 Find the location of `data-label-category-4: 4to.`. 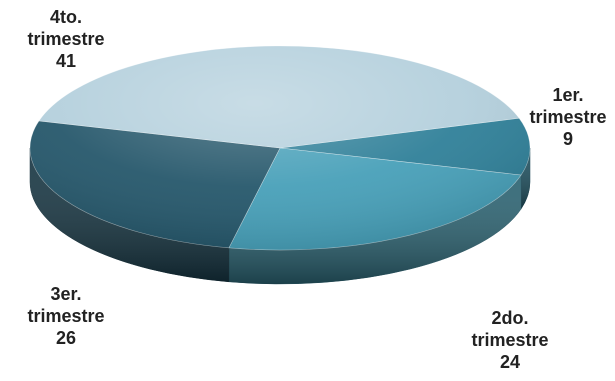

data-label-category-4: 4to. is located at coordinates (66, 17).